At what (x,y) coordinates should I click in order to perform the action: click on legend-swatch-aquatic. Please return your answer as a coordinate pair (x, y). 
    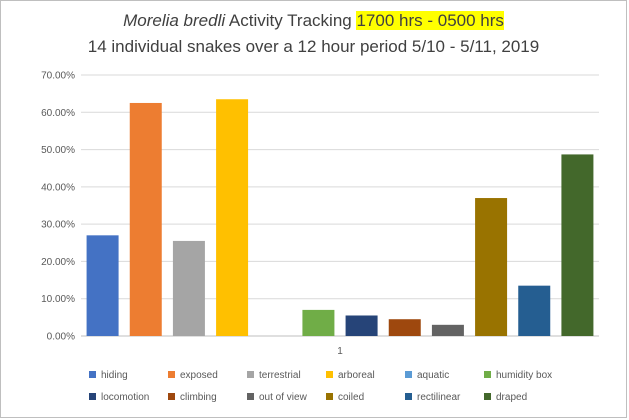
    Looking at the image, I should click on (408, 374).